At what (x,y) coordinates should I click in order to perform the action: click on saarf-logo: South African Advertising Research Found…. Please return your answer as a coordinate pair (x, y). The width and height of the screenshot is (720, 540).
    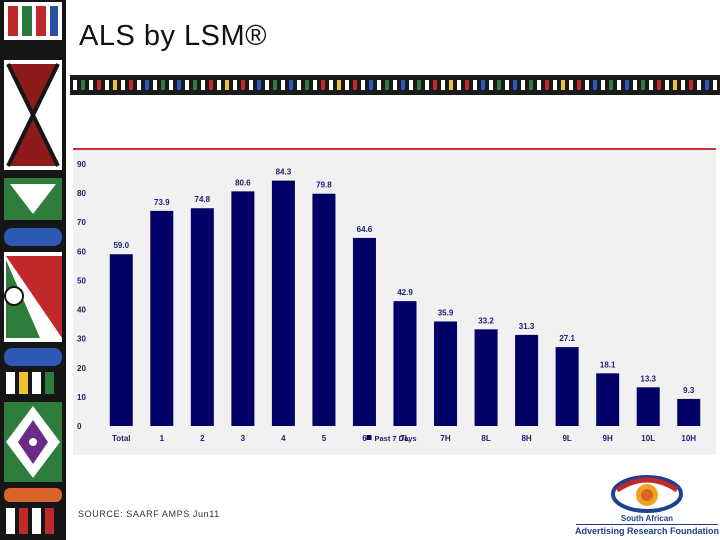
    Looking at the image, I should click on (647, 504).